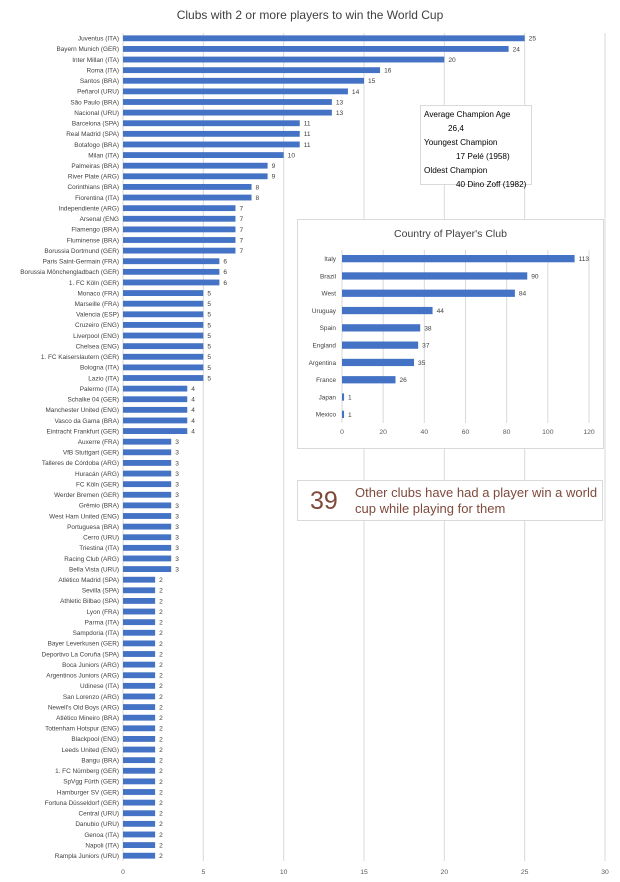  Describe the element at coordinates (91, 559) in the screenshot. I see `main-category-label: Racing Club (ARG)` at that location.